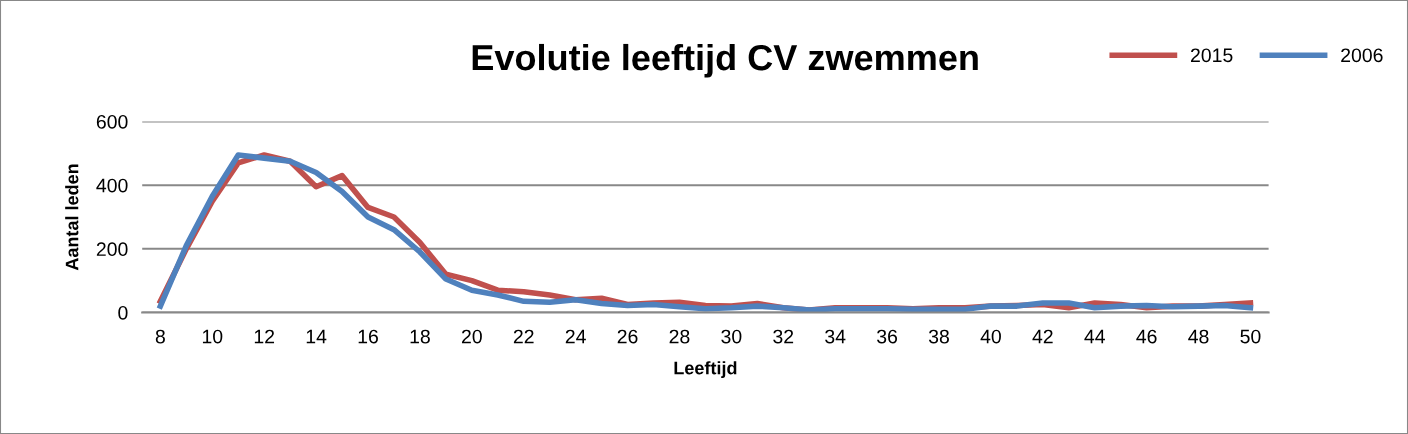  I want to click on x-tick-label: 24, so click(575, 336).